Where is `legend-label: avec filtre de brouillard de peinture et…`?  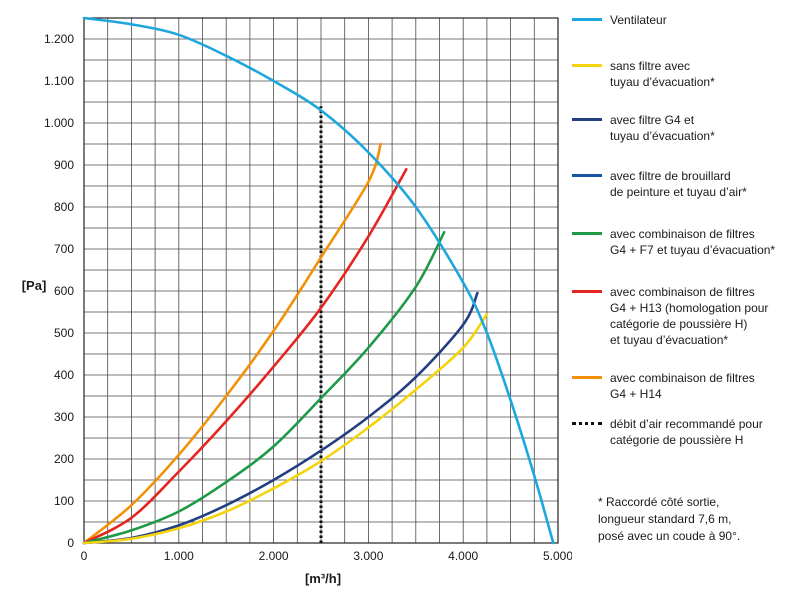
legend-label: avec filtre de brouillard de peinture et… is located at coordinates (678, 184).